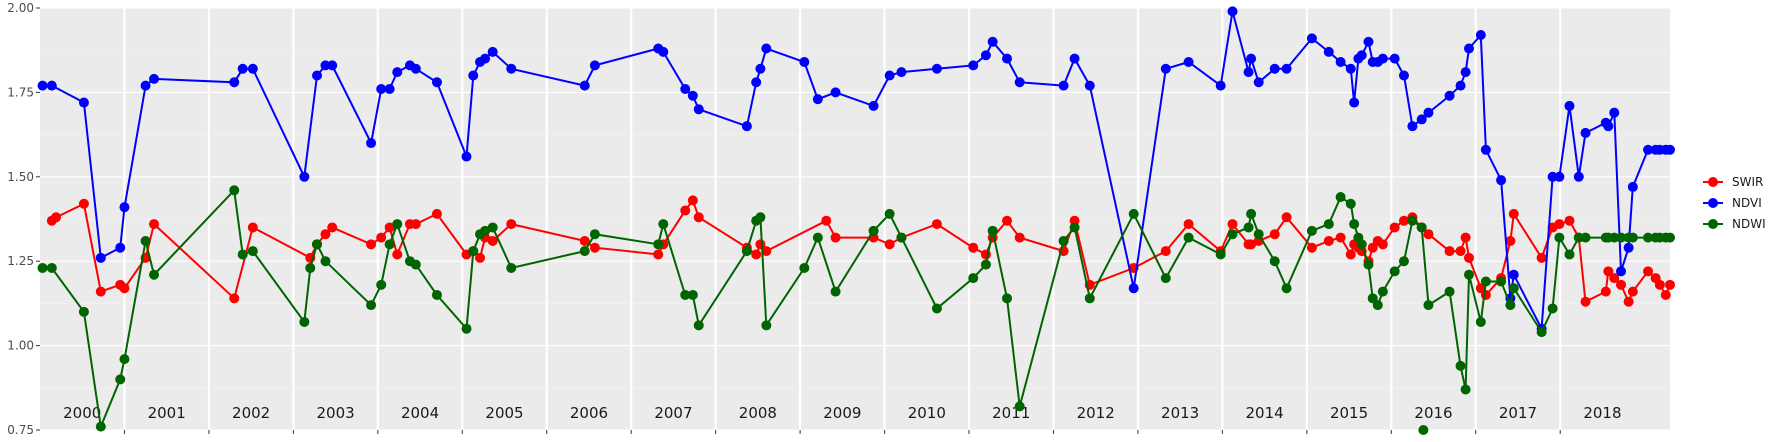  Describe the element at coordinates (20, 346) in the screenshot. I see `y-tick-label: 1.00` at that location.